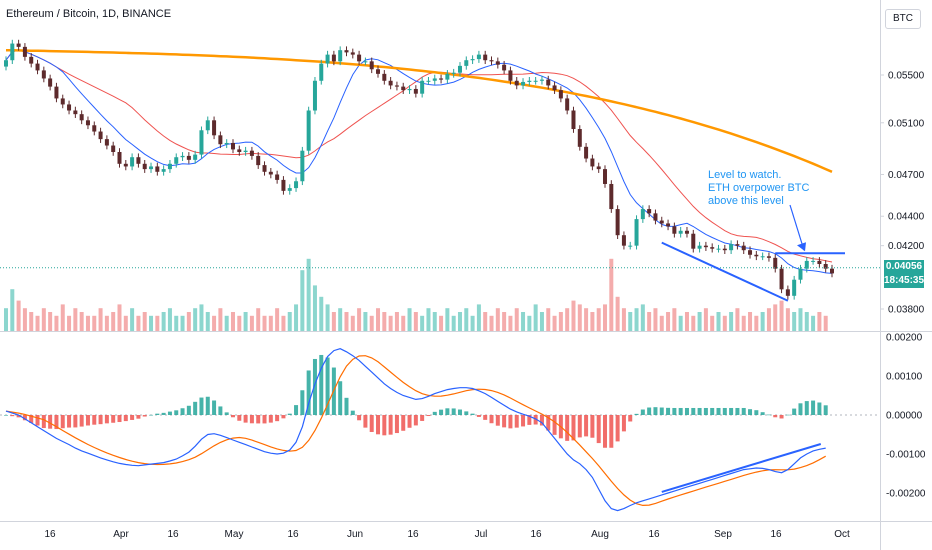 Image resolution: width=932 pixels, height=550 pixels. I want to click on macd-tick-label: 0.00100, so click(904, 377).